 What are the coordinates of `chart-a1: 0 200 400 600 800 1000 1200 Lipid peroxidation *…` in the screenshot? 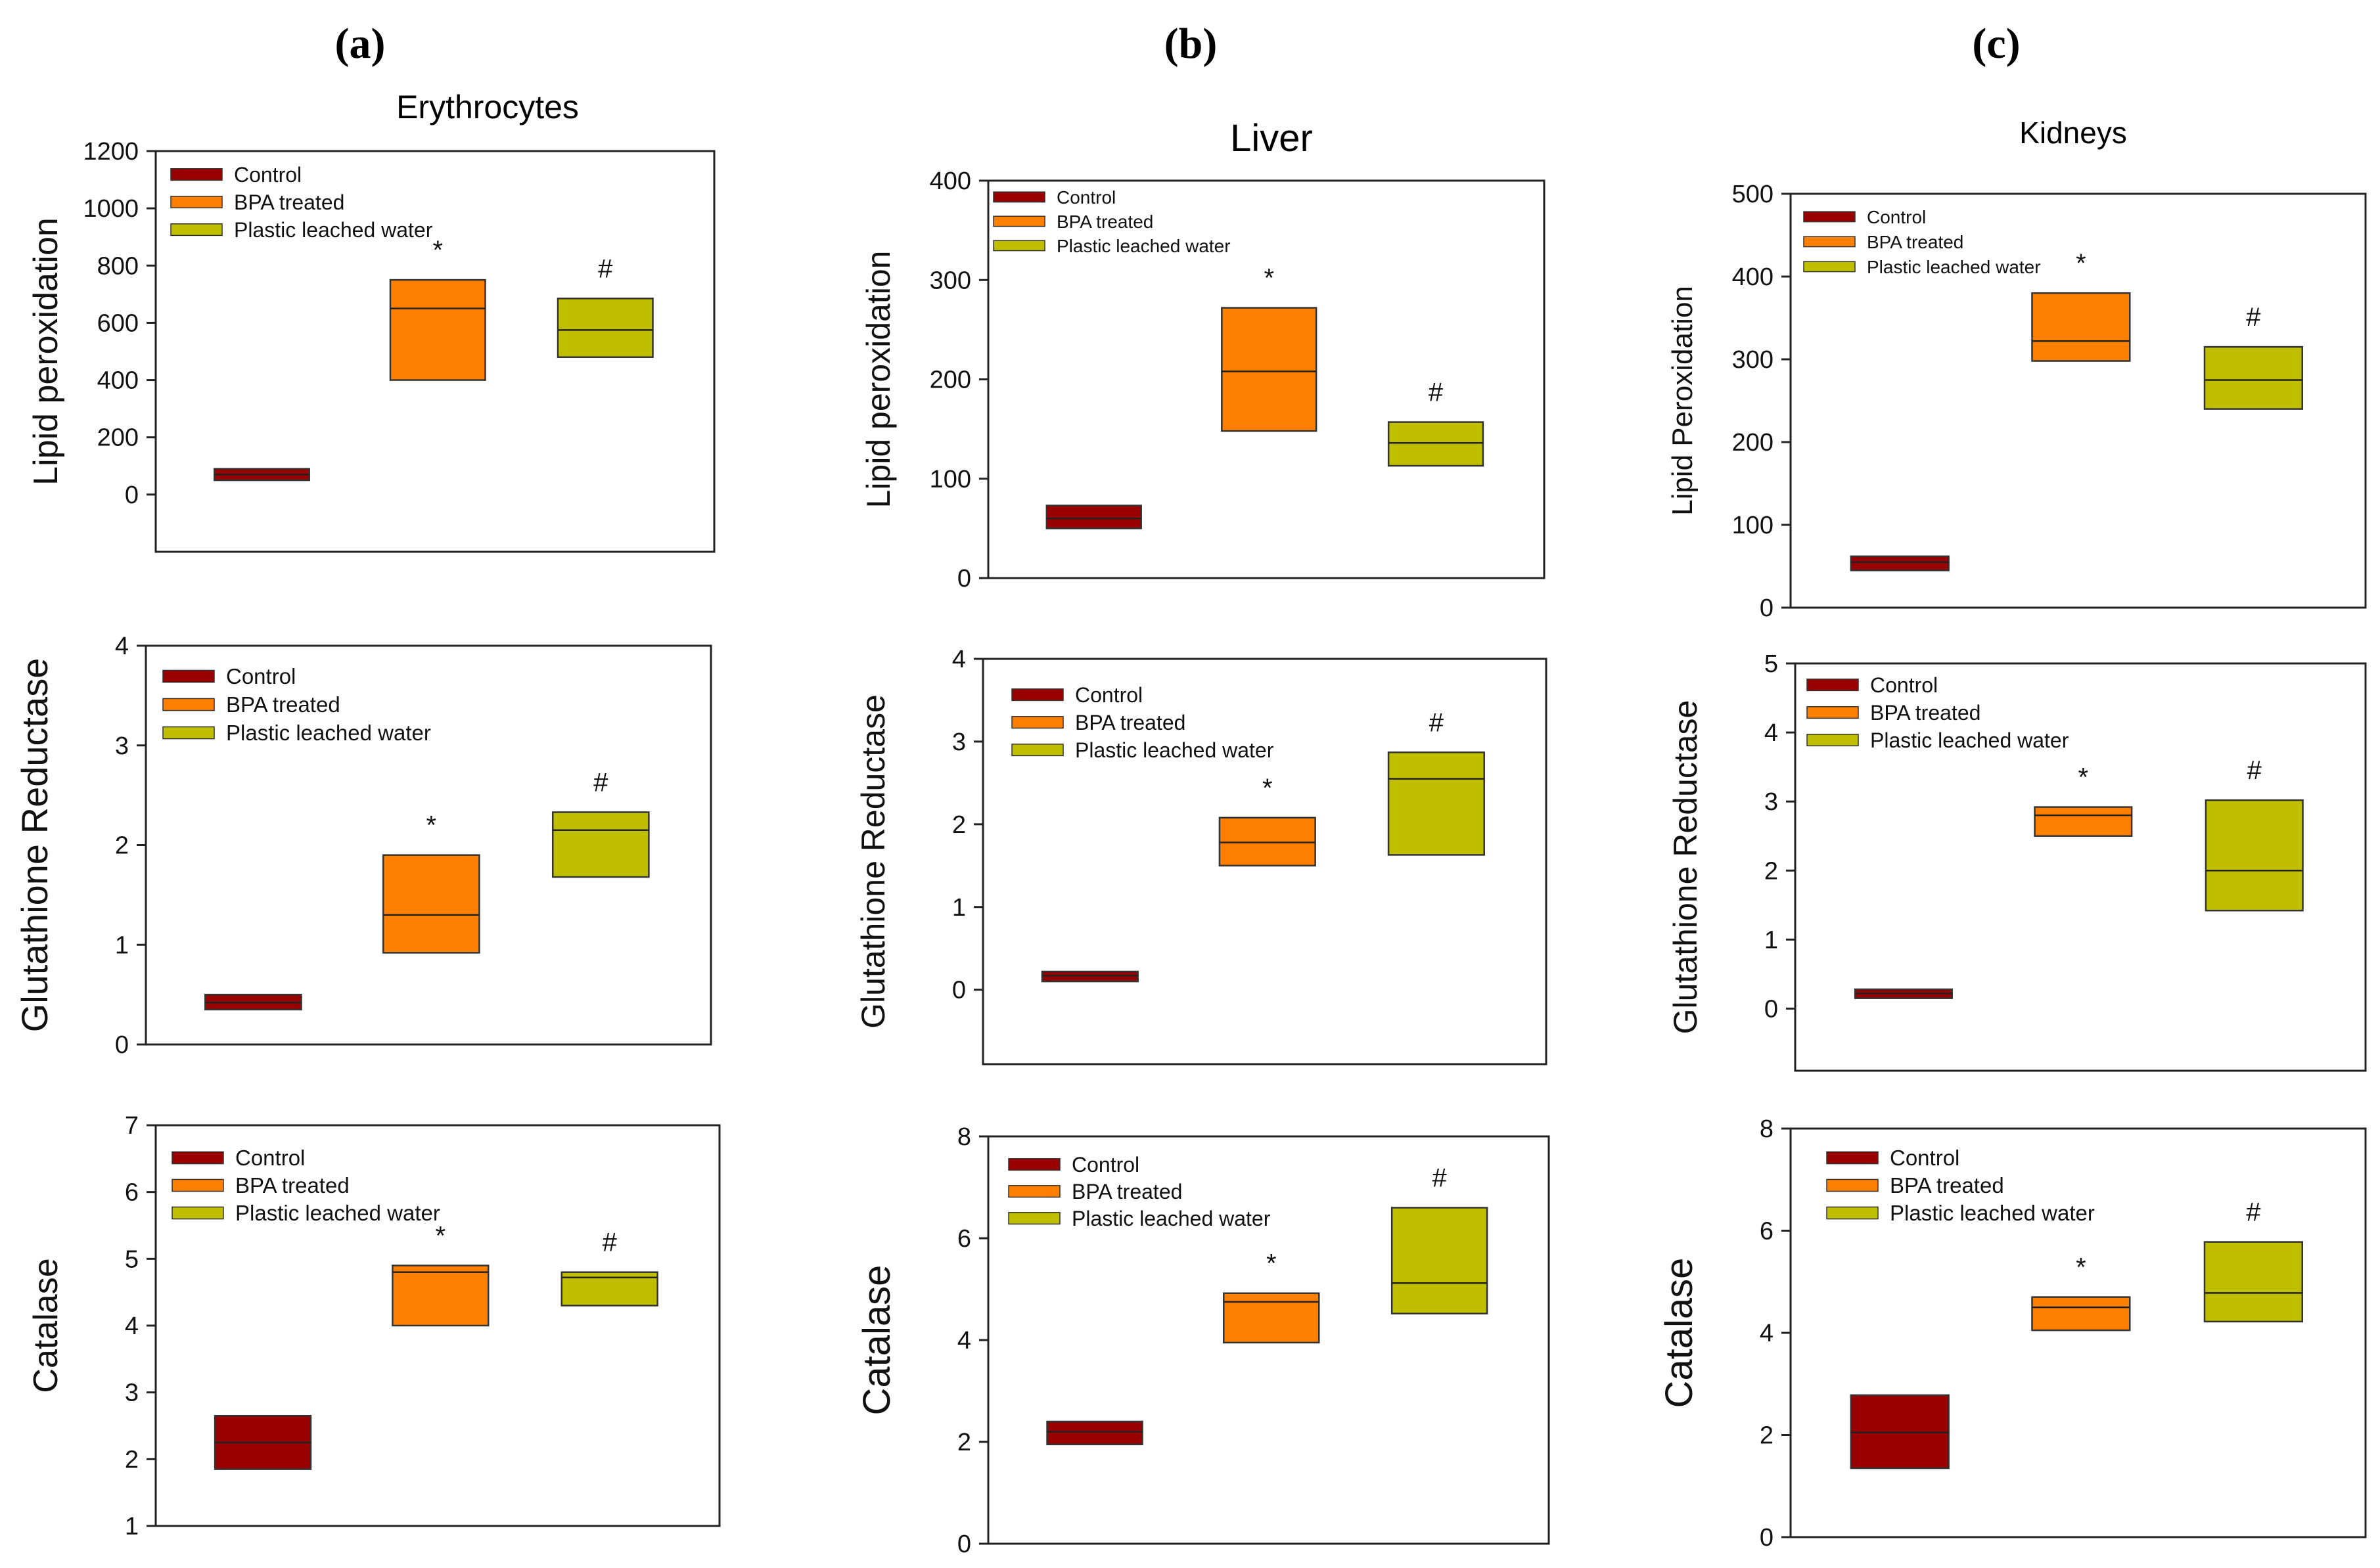 It's located at (371, 345).